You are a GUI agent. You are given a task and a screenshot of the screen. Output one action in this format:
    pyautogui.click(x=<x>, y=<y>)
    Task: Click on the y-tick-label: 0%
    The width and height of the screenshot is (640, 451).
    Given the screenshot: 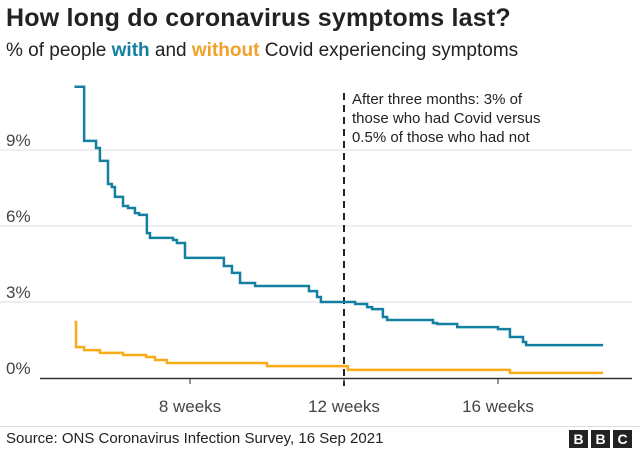 What is the action you would take?
    pyautogui.click(x=18, y=368)
    